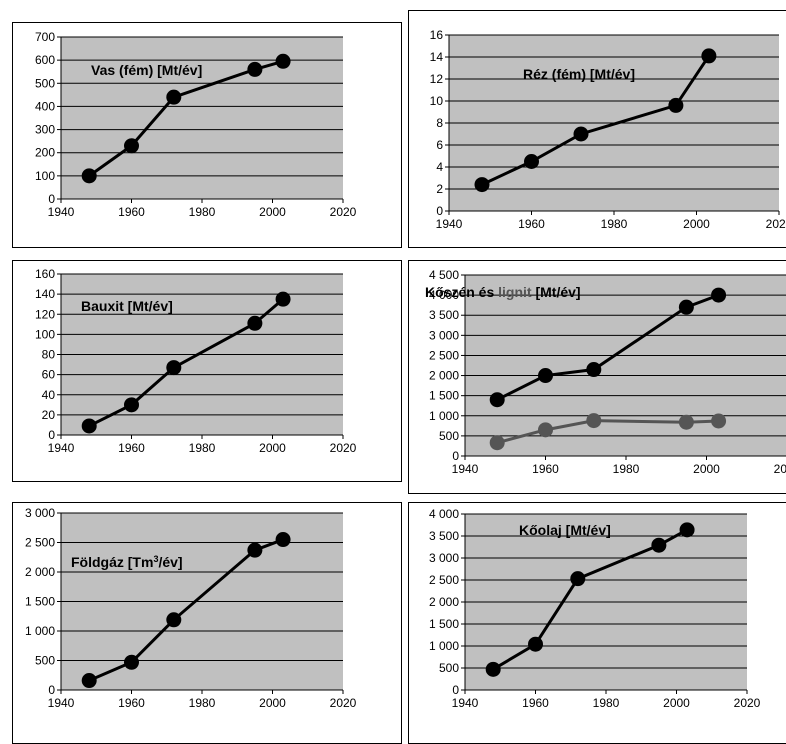 The height and width of the screenshot is (744, 786). What do you see at coordinates (45, 294) in the screenshot?
I see `y-tick-label: 140` at bounding box center [45, 294].